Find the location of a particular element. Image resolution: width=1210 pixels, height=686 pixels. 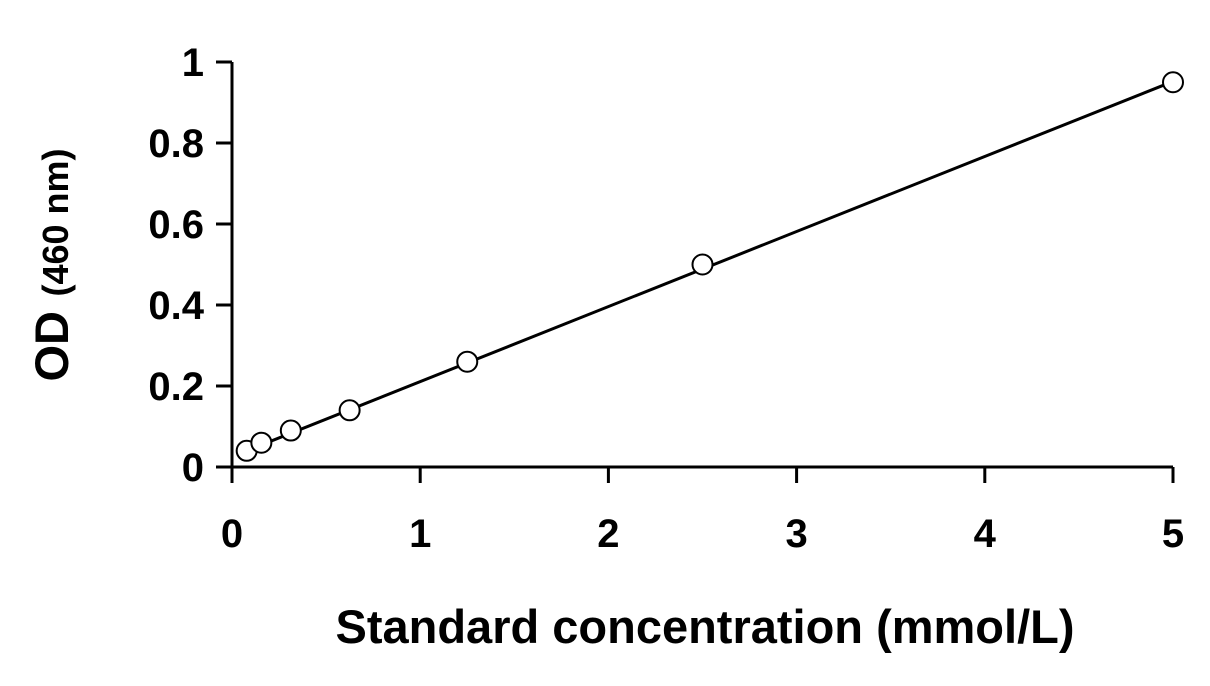

y-axis-title-main: OD is located at coordinates (51, 346).